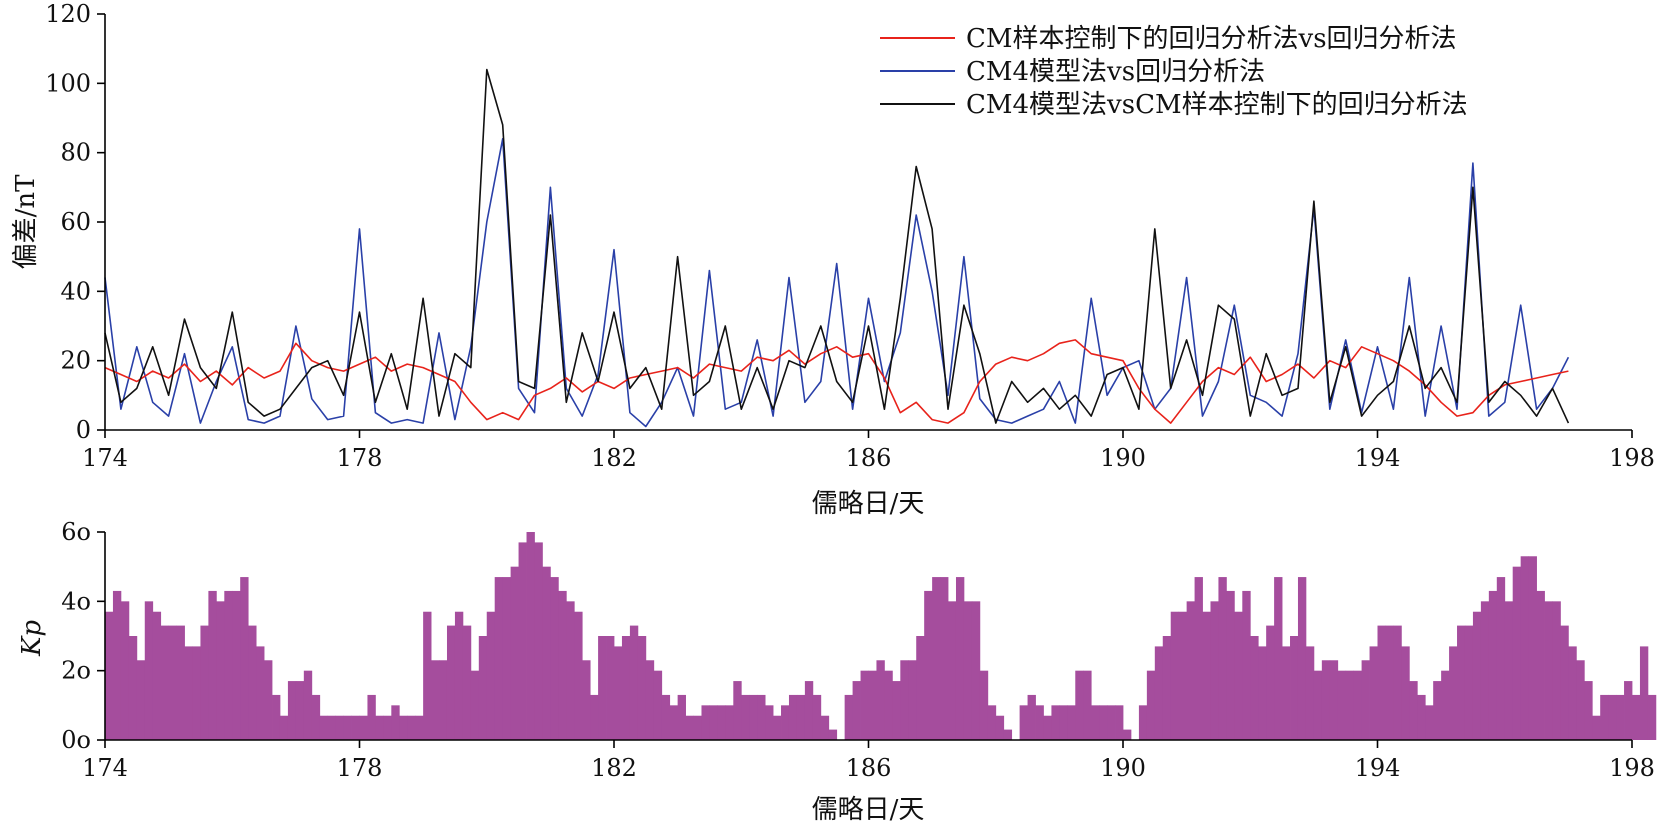 This screenshot has height=827, width=1658. What do you see at coordinates (32, 638) in the screenshot?
I see `kp-y-axis-title: Kp` at bounding box center [32, 638].